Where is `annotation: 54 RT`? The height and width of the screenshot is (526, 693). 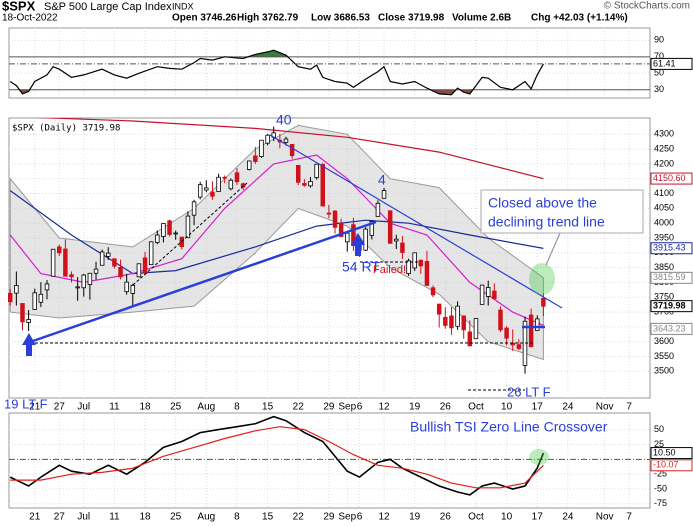
annotation: 54 RT is located at coordinates (361, 267).